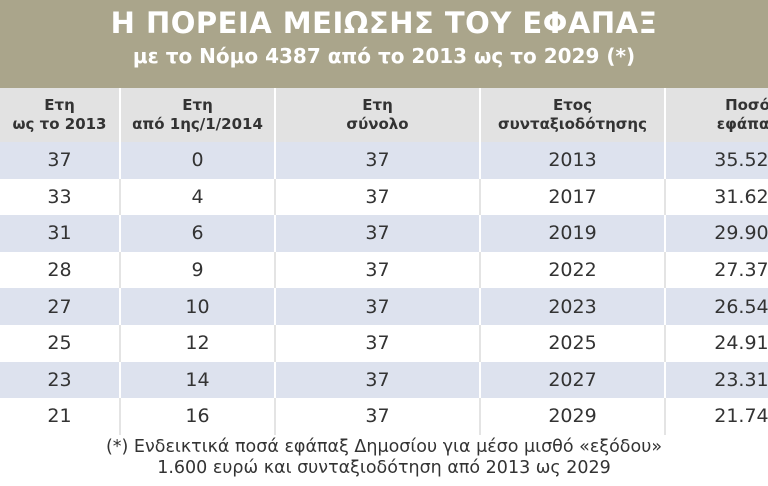  I want to click on table-cell: 2025, so click(573, 343).